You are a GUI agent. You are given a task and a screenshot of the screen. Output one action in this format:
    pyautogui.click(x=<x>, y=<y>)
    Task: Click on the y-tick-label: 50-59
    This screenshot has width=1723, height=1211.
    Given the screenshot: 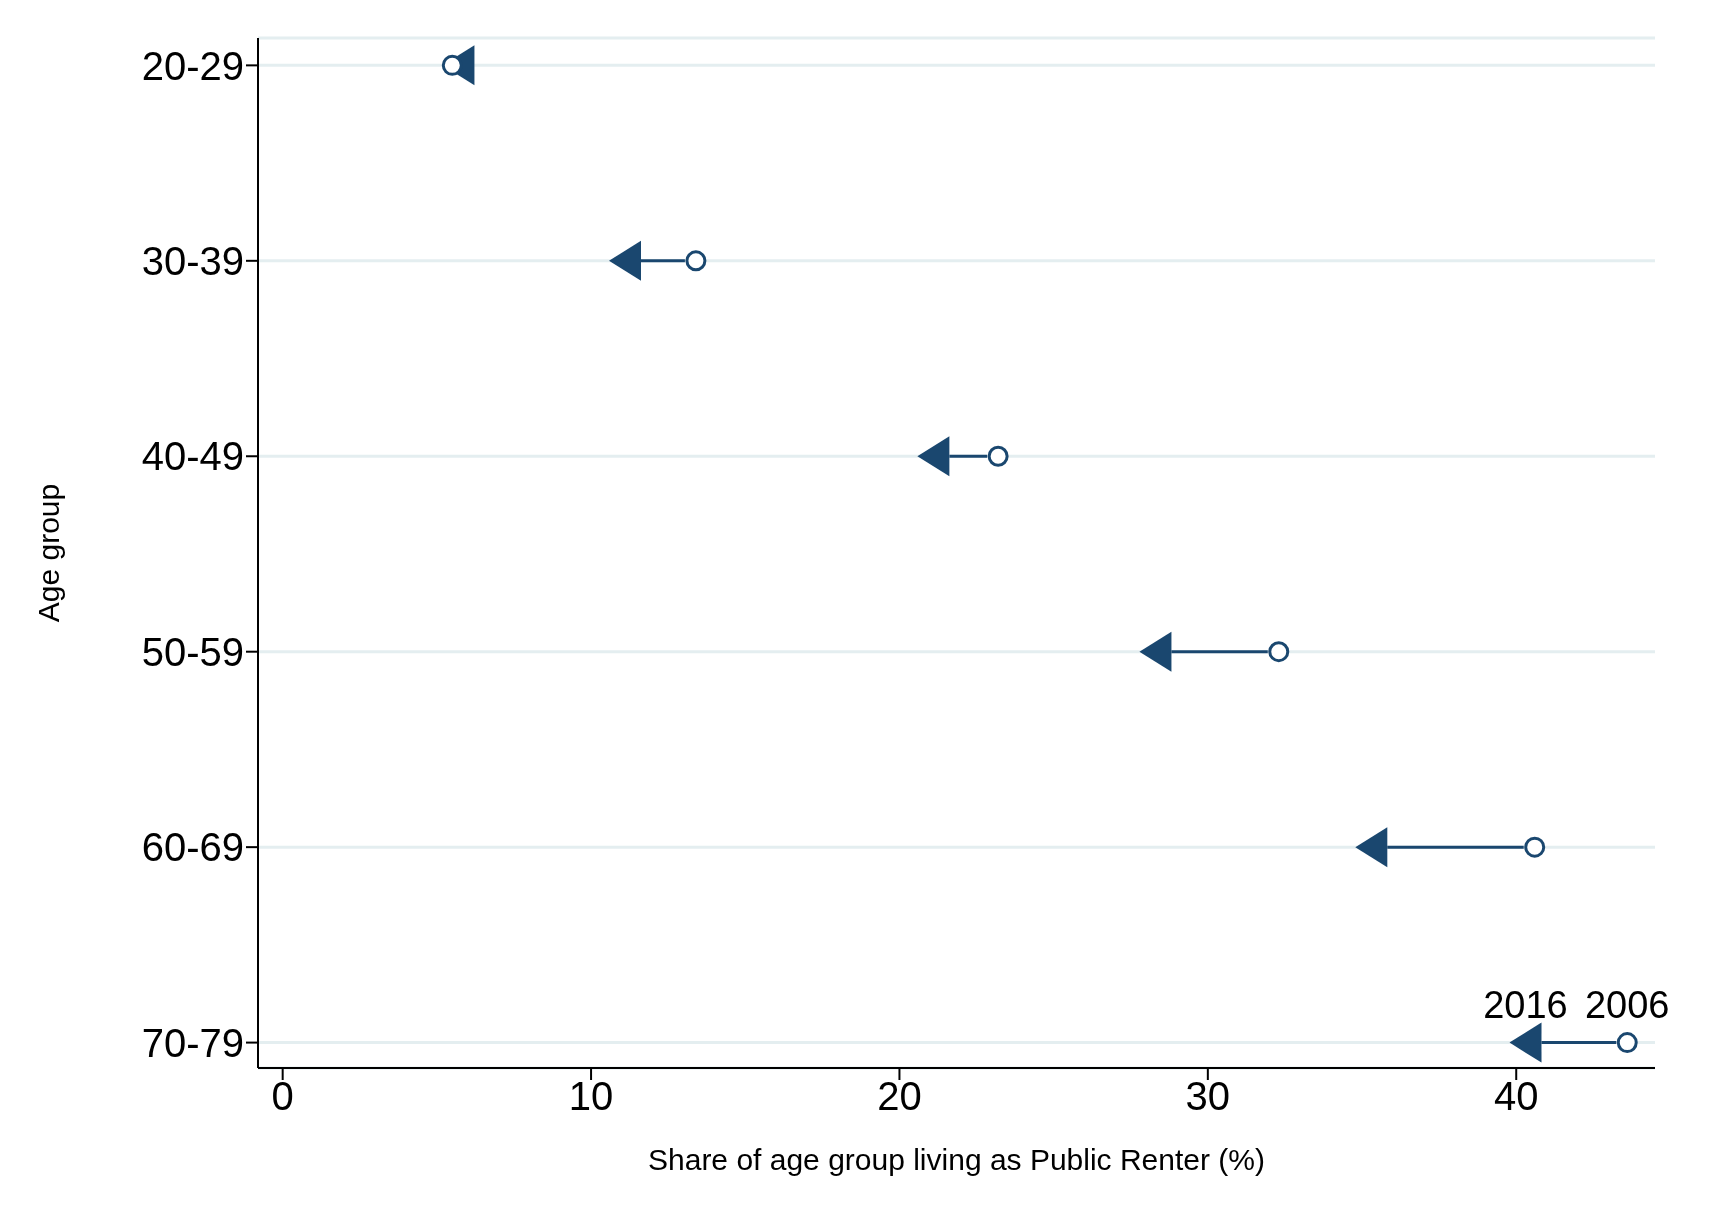 What is the action you would take?
    pyautogui.click(x=192, y=651)
    